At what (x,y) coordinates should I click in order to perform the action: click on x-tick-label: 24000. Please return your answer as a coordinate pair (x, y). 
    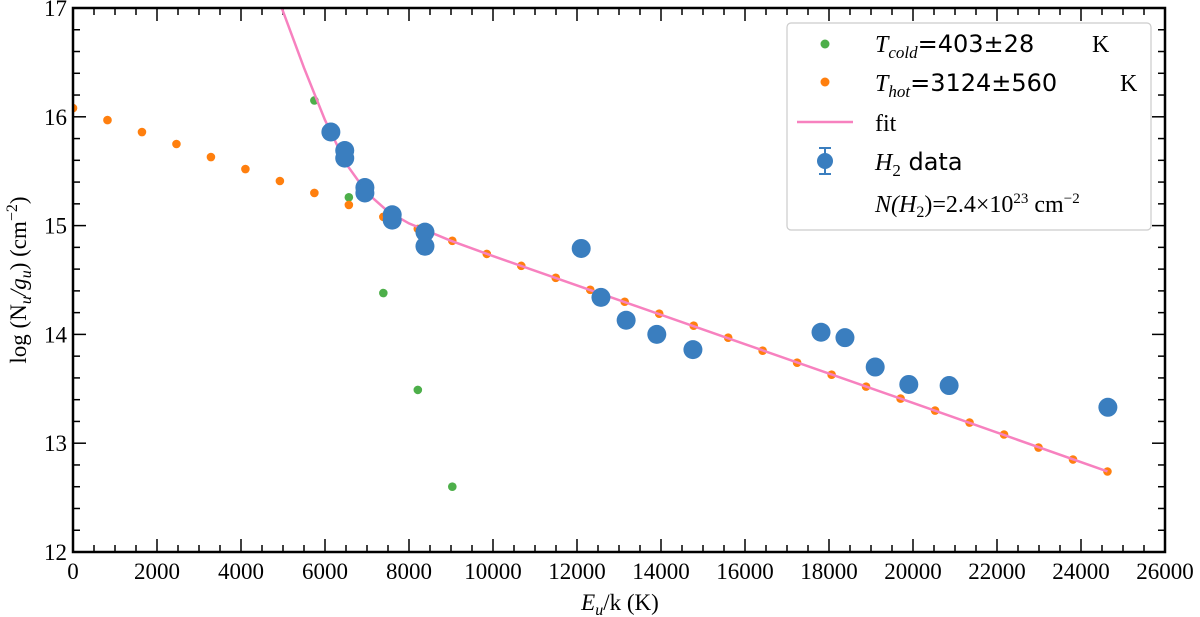
    Looking at the image, I should click on (1081, 571).